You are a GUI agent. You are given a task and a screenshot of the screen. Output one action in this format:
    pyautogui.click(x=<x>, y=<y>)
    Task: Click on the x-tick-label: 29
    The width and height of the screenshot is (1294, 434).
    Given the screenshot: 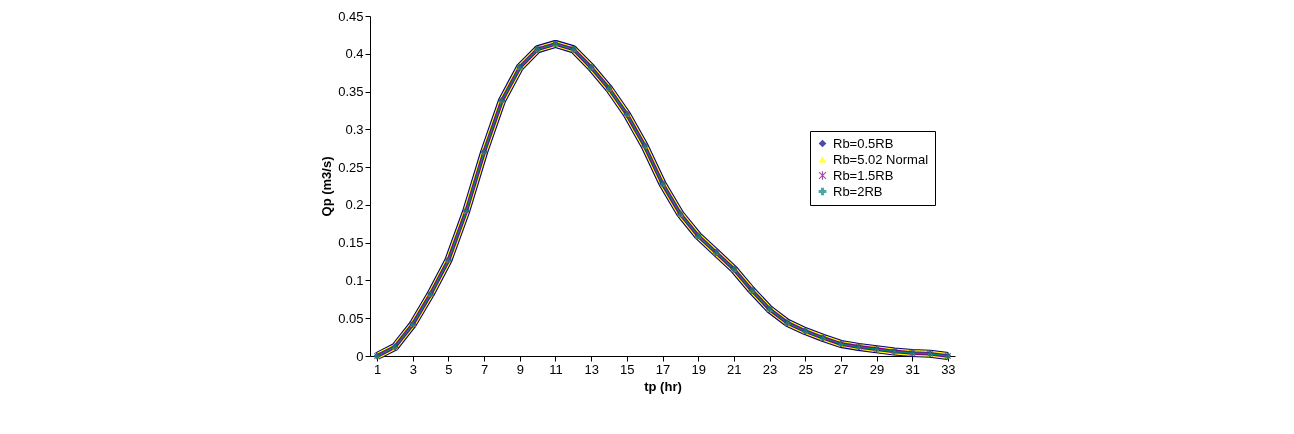 What is the action you would take?
    pyautogui.click(x=877, y=369)
    